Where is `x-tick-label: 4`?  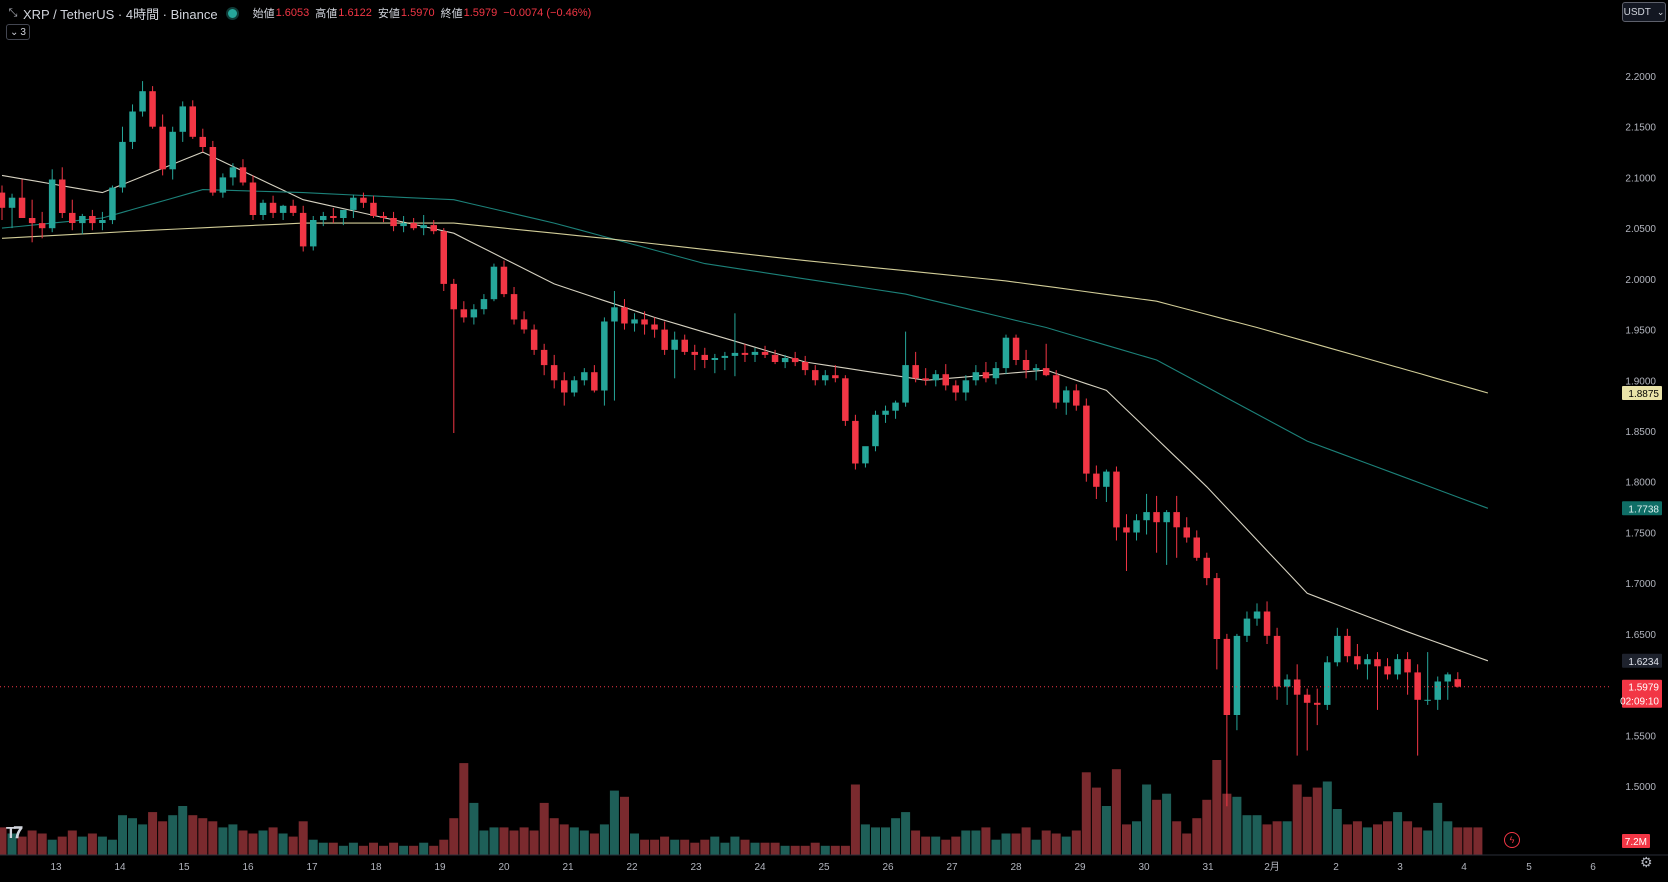 x-tick-label: 4 is located at coordinates (1464, 867).